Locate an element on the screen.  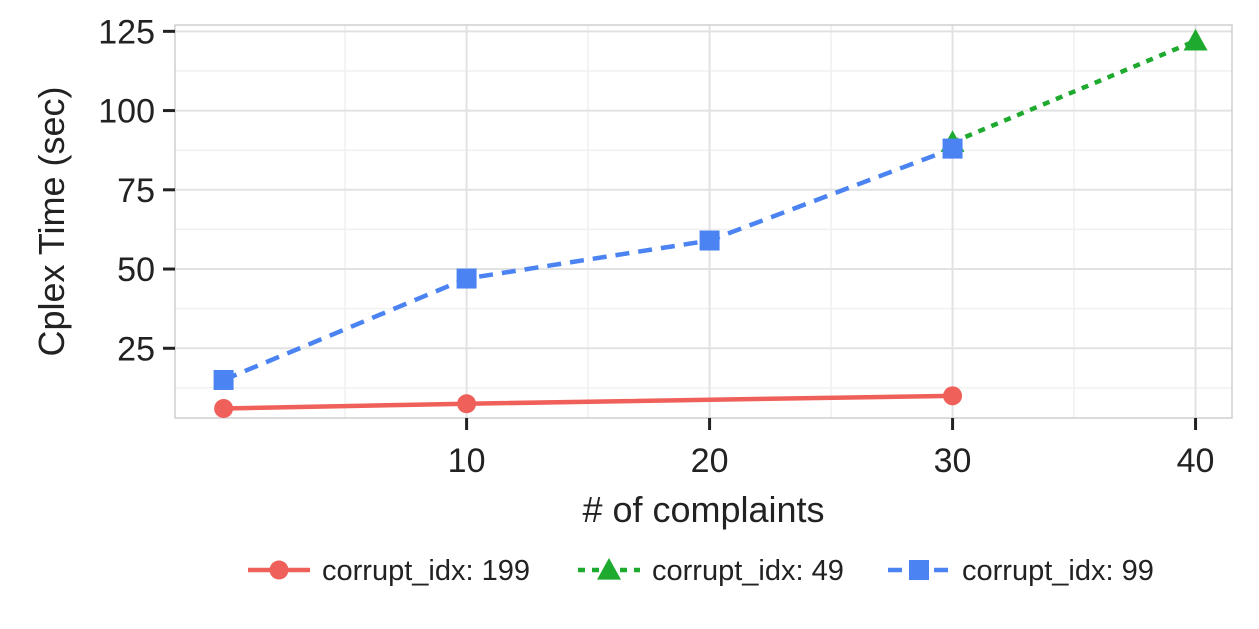
legend-label: corrupt_idx: 199 is located at coordinates (426, 571).